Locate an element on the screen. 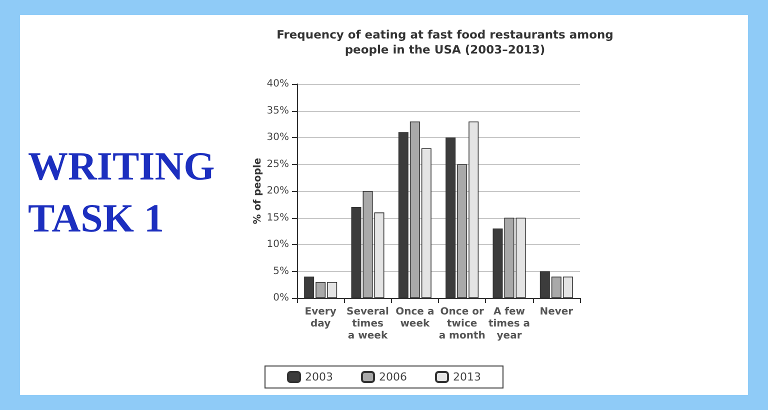 Image resolution: width=768 pixels, height=410 pixels. y-tick-label: 30% is located at coordinates (277, 137).